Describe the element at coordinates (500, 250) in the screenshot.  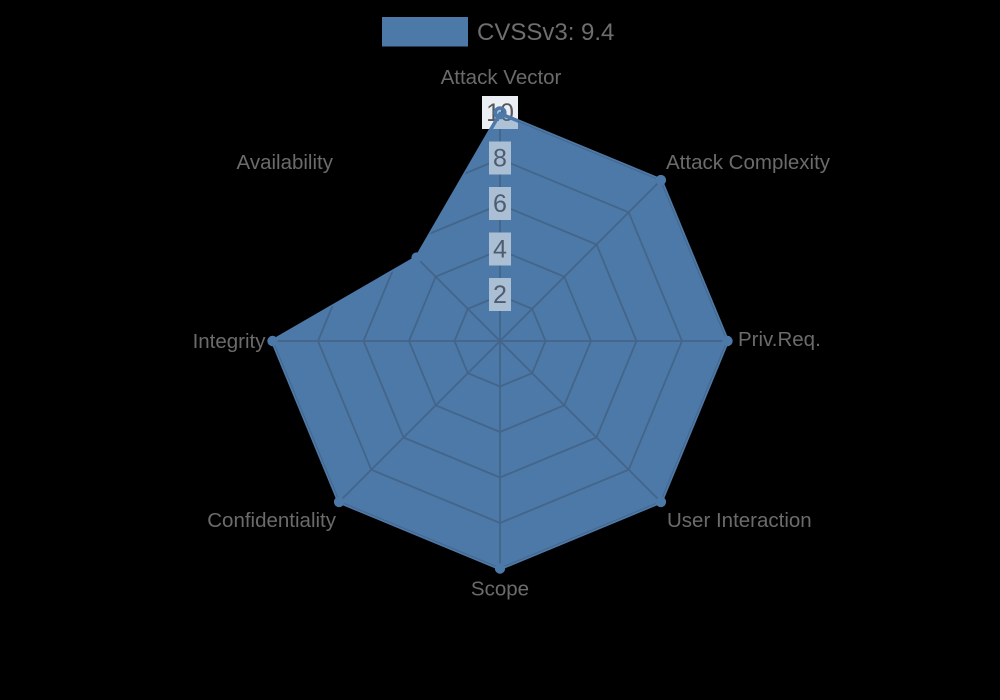
I see `svg-text: 4` at that location.